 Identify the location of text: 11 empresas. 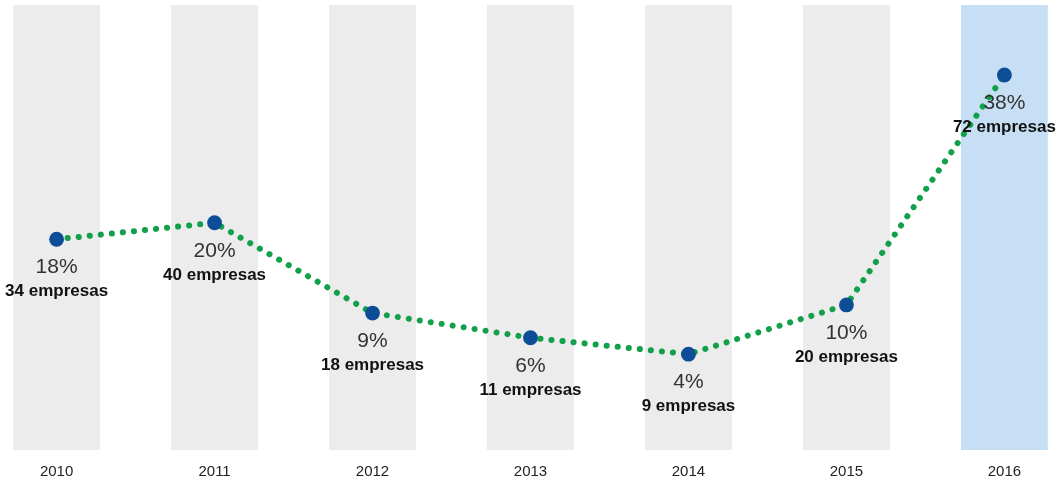
(530, 389).